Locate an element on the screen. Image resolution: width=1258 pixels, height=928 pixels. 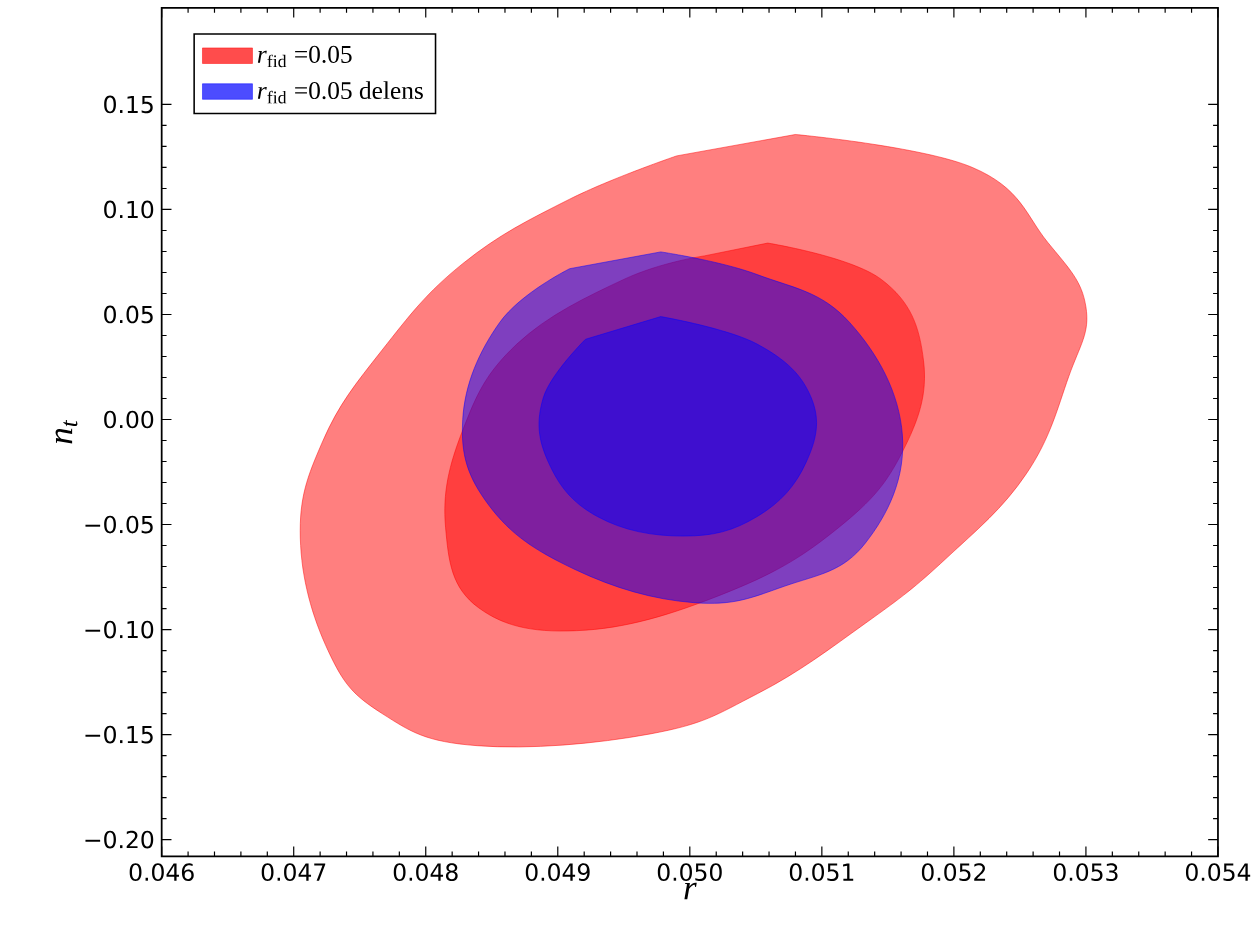
y-tick-label: 0.00 is located at coordinates (129, 419).